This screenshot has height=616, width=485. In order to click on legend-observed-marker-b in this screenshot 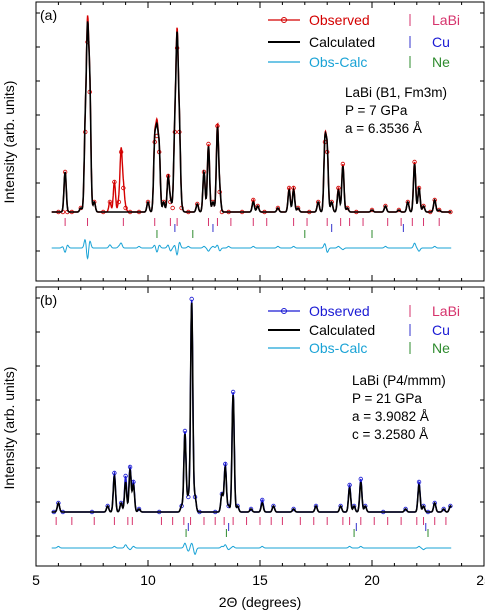, I will do `click(284, 311)`.